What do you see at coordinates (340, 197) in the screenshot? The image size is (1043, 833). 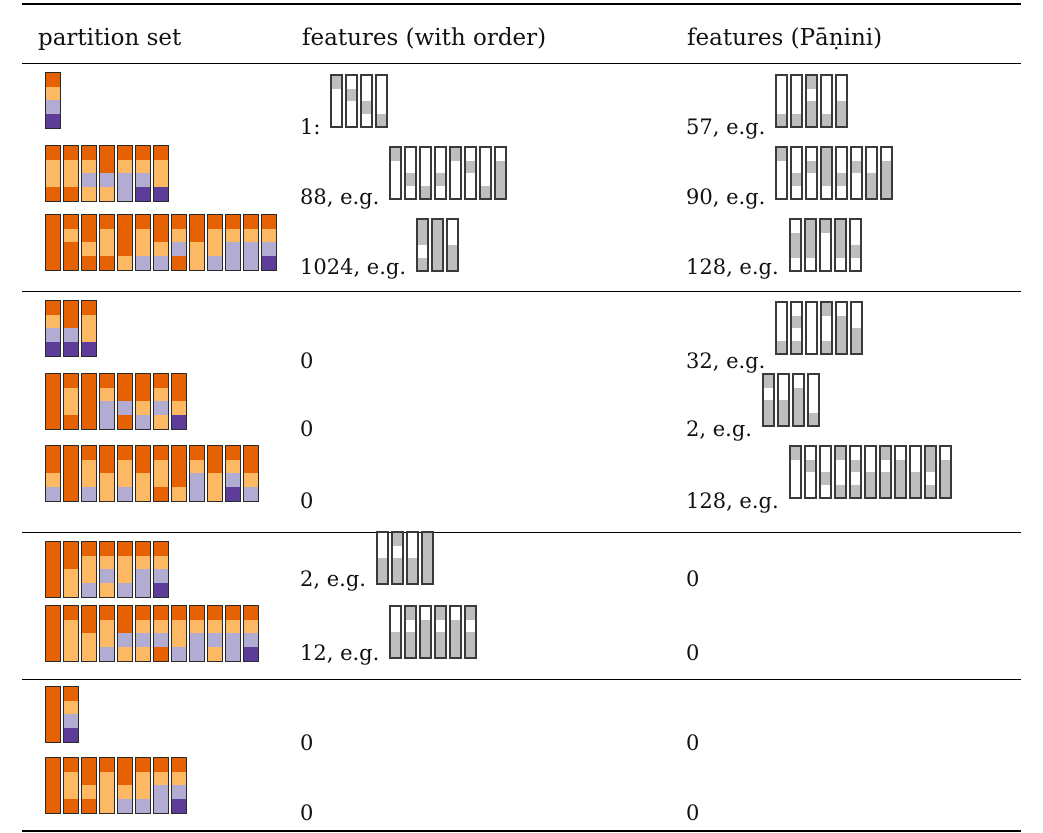 I see `with-order-count: 88, e.g.` at bounding box center [340, 197].